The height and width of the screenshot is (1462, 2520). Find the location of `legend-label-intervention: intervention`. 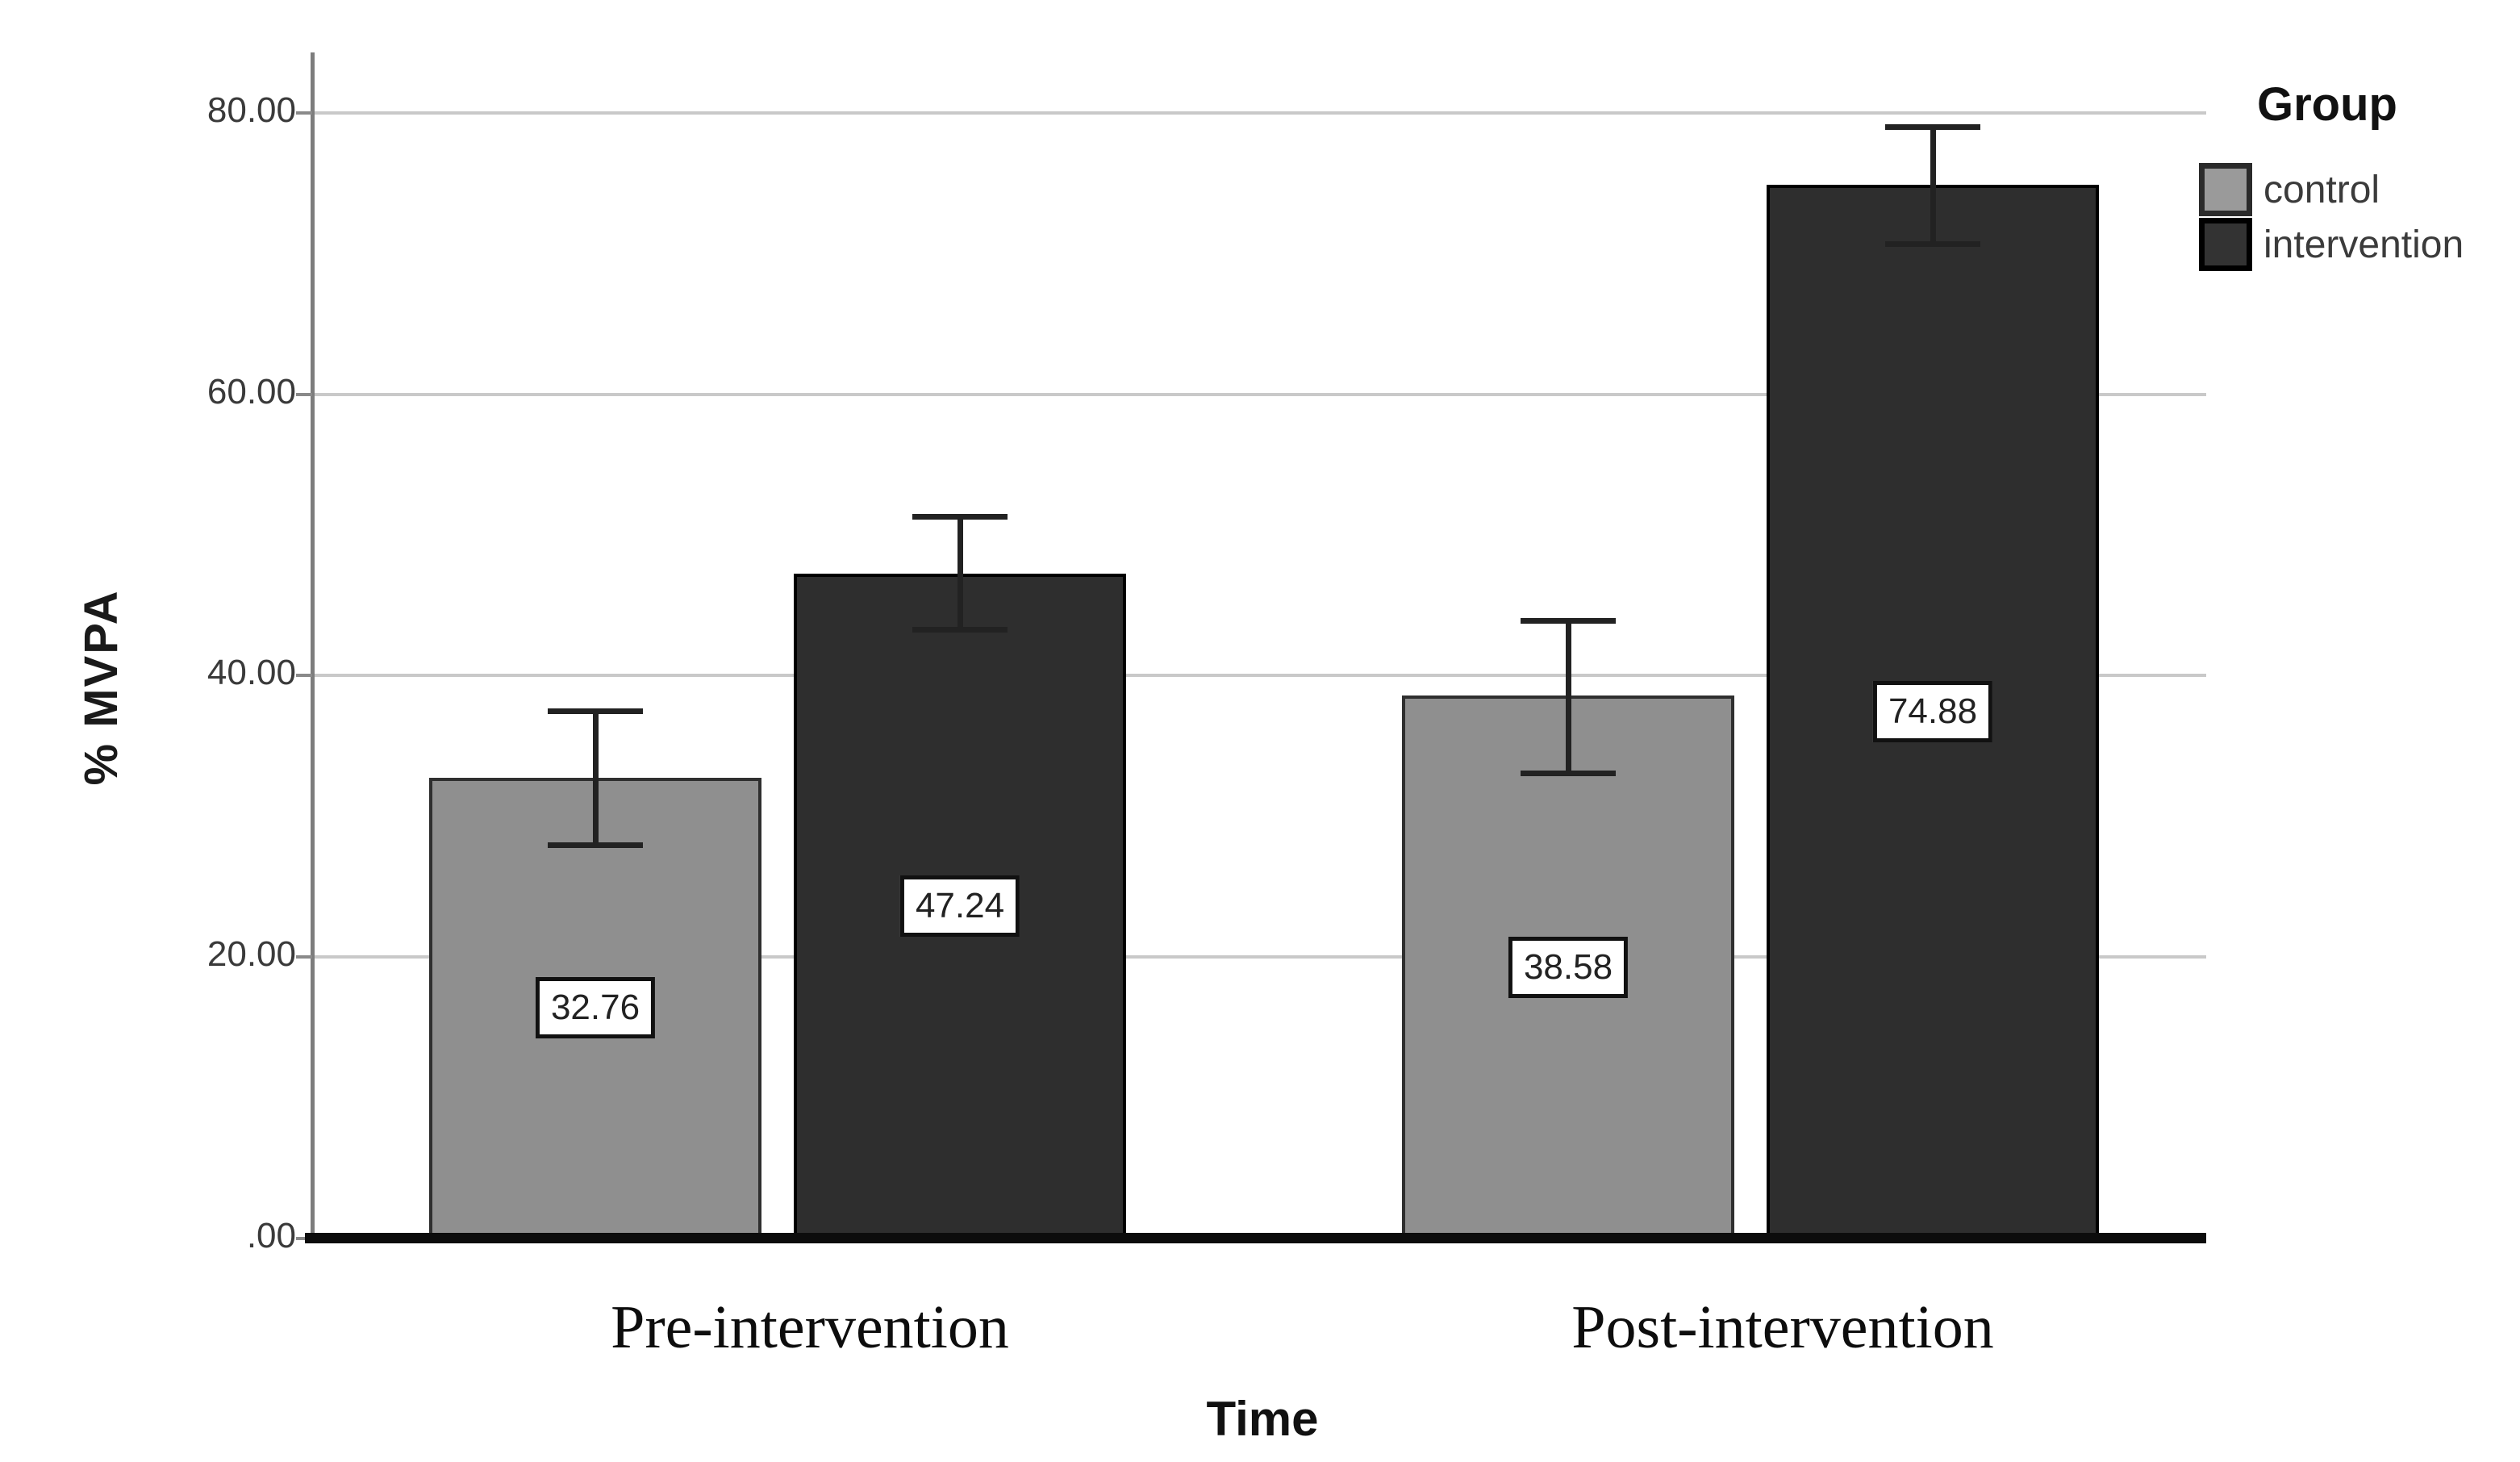

legend-label-intervention: intervention is located at coordinates (2363, 244).